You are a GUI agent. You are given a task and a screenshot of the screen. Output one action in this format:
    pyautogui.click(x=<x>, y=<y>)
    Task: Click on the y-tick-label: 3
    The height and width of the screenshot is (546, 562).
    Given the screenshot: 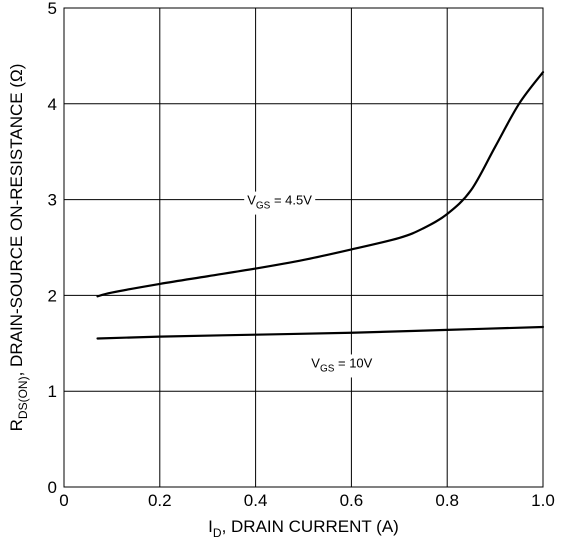 What is the action you would take?
    pyautogui.click(x=52, y=200)
    